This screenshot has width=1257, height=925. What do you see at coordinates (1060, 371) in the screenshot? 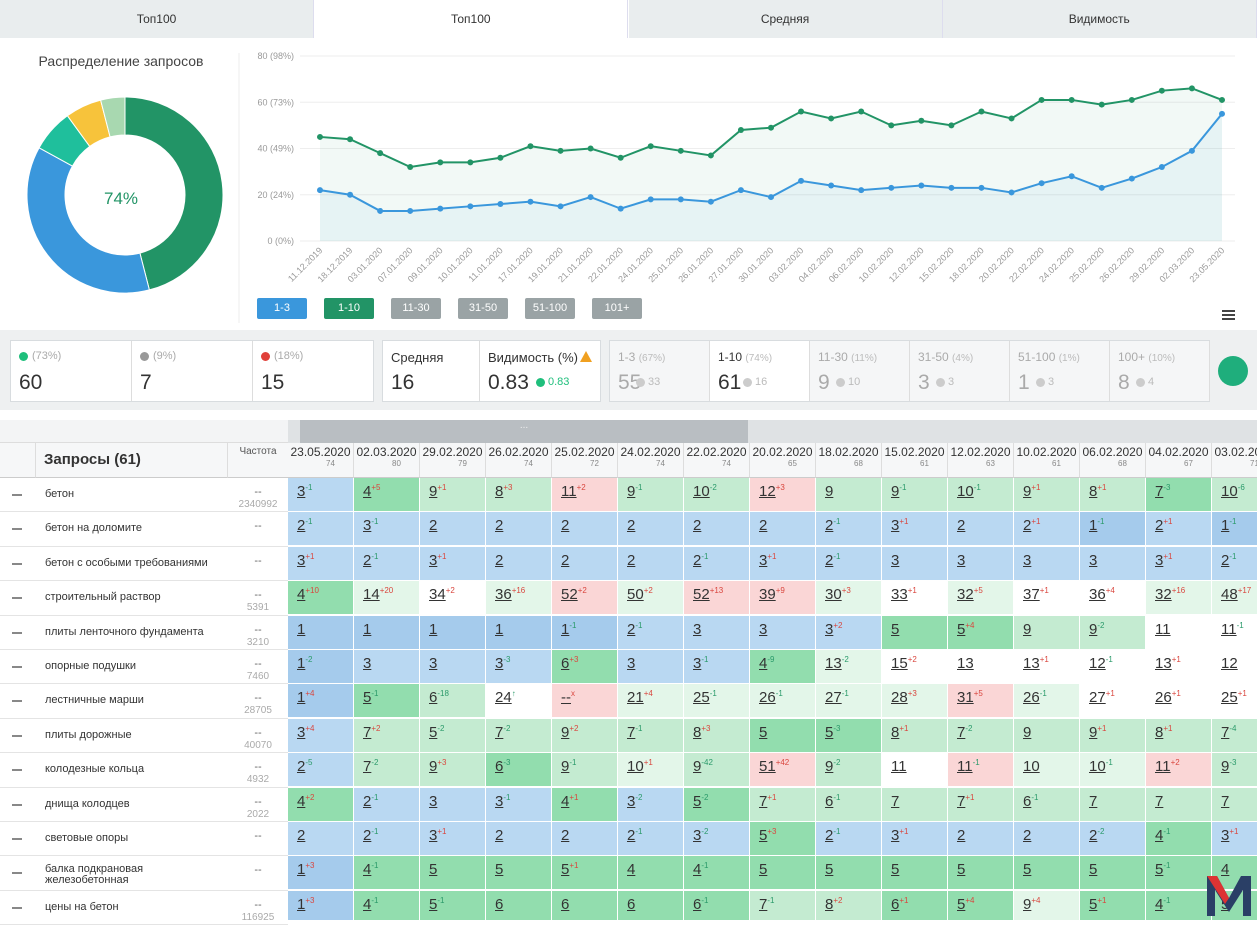
I see `group-stat: 51-100 (1%) 1 3` at bounding box center [1060, 371].